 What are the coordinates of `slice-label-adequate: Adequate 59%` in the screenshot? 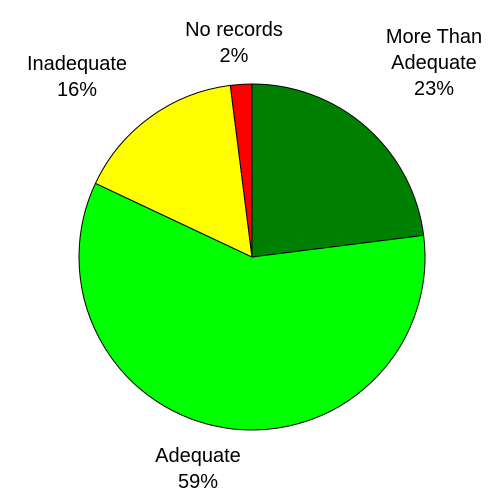 It's located at (198, 469).